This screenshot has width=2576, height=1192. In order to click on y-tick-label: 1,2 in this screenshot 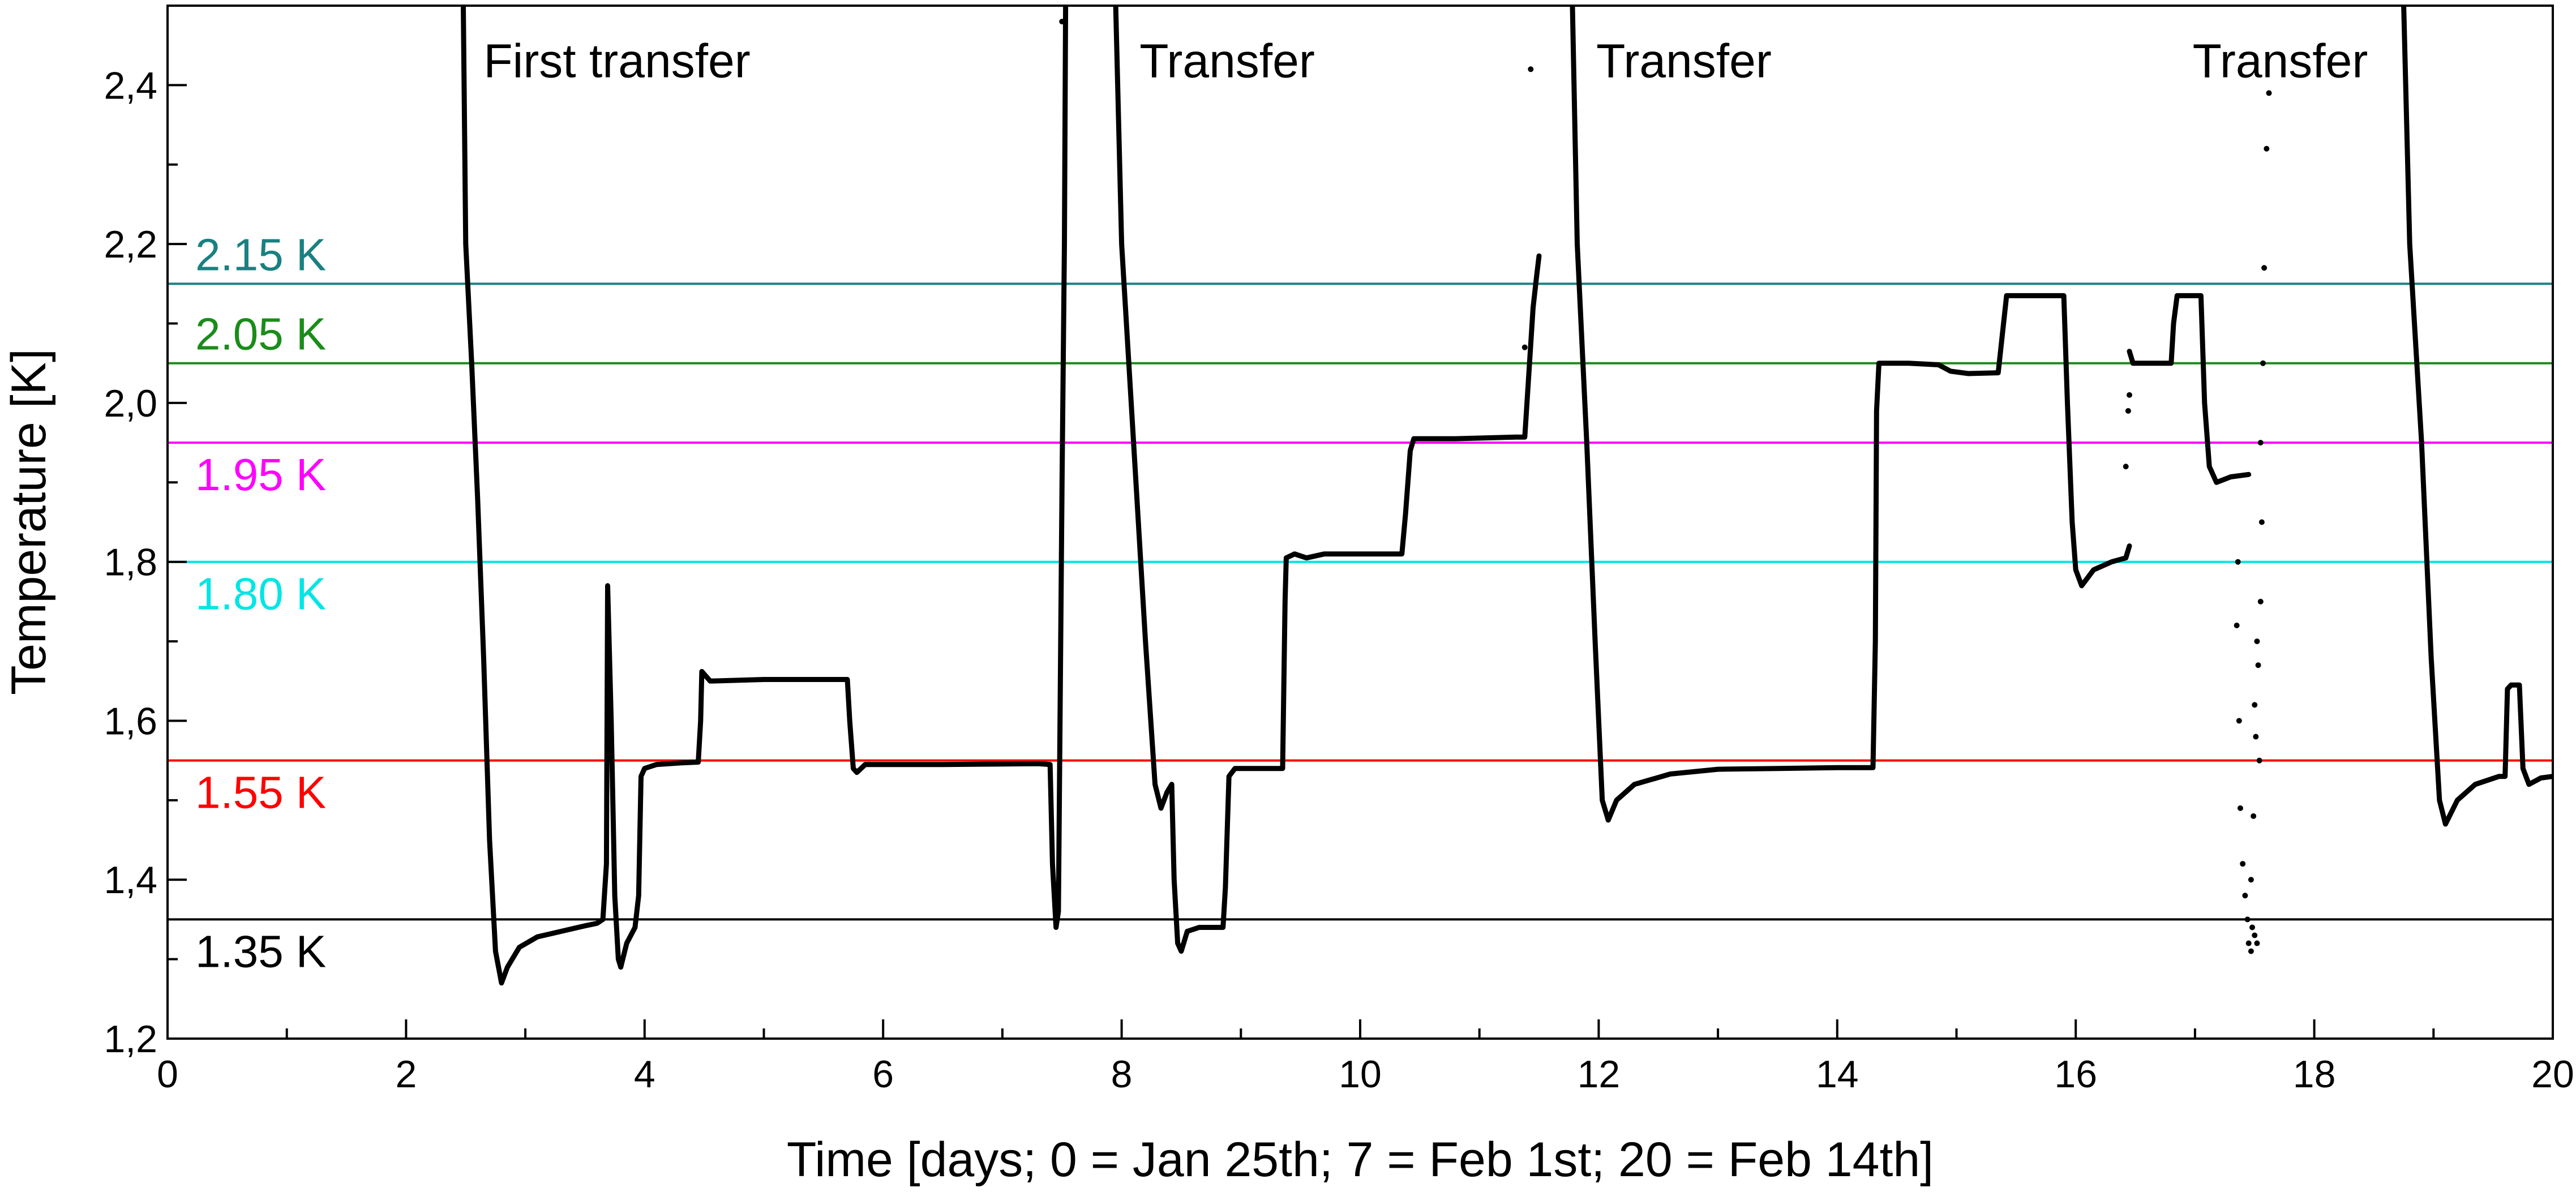, I will do `click(130, 1039)`.